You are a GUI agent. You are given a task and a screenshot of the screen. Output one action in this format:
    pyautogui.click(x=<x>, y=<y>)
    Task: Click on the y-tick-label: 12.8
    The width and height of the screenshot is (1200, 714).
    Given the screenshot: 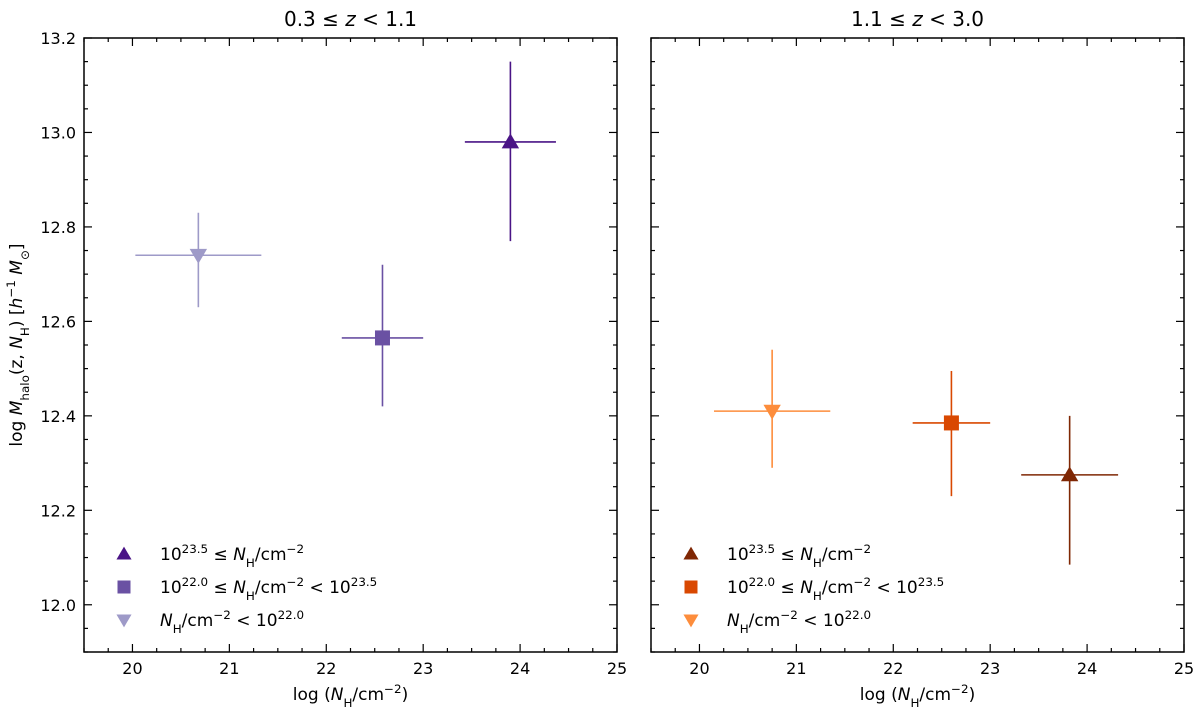 What is the action you would take?
    pyautogui.click(x=58, y=227)
    